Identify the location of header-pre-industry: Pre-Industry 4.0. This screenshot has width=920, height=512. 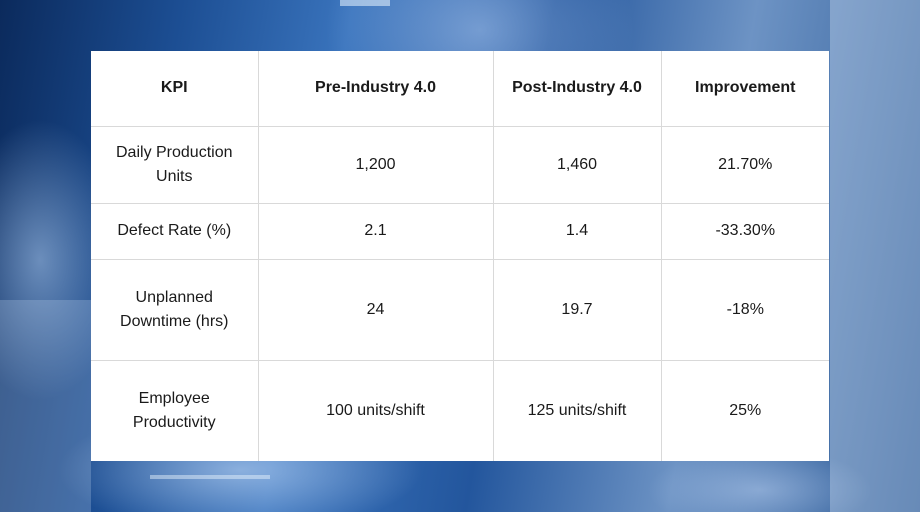
(375, 89).